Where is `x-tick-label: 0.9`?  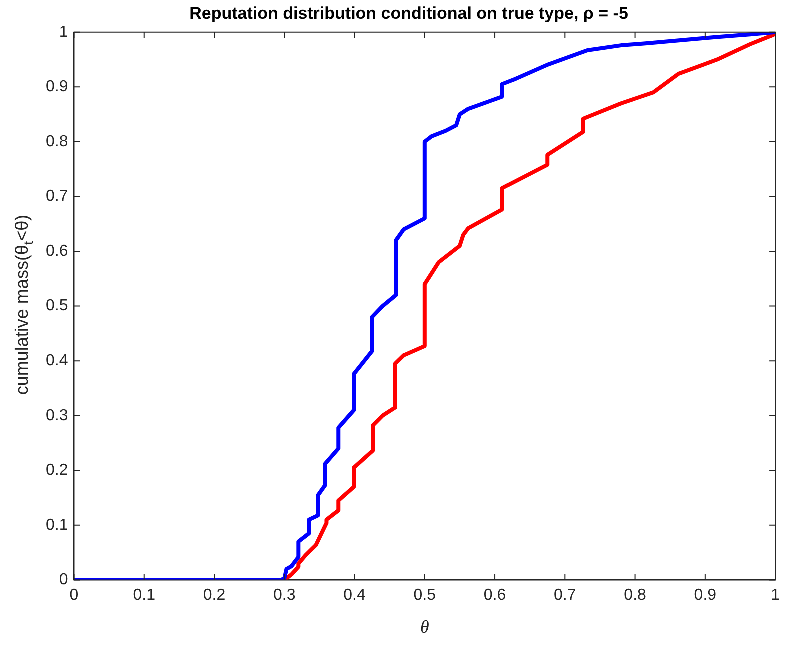
x-tick-label: 0.9 is located at coordinates (705, 595).